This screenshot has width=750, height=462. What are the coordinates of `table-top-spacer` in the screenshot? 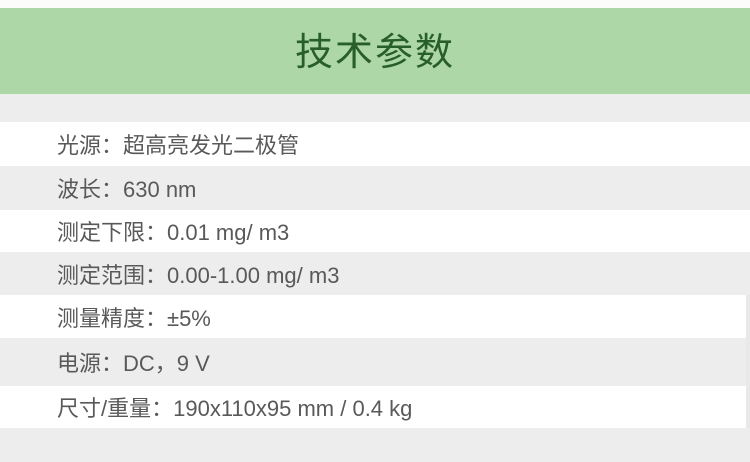 It's located at (375, 108).